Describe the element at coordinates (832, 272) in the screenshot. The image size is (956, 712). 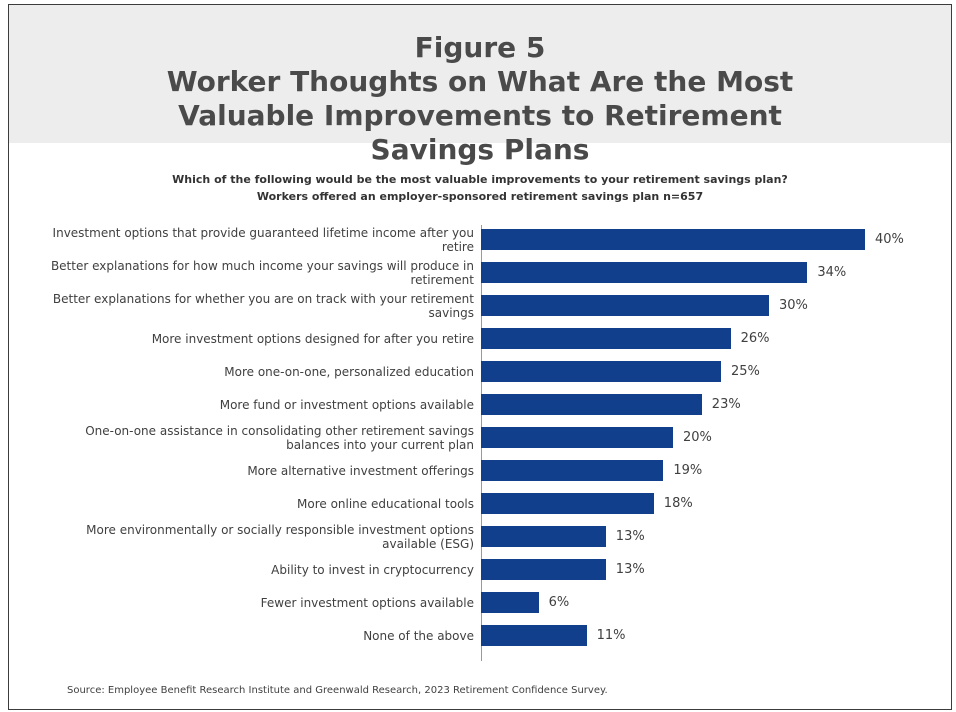
I see `value-label: 34%` at that location.